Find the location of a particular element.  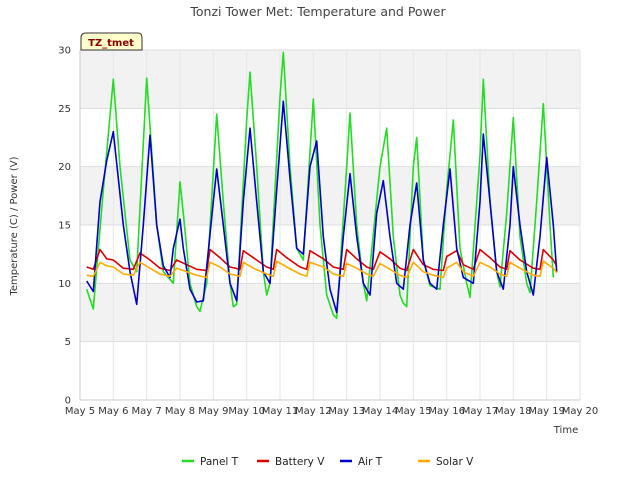

x-tick-label: May 5 is located at coordinates (80, 411).